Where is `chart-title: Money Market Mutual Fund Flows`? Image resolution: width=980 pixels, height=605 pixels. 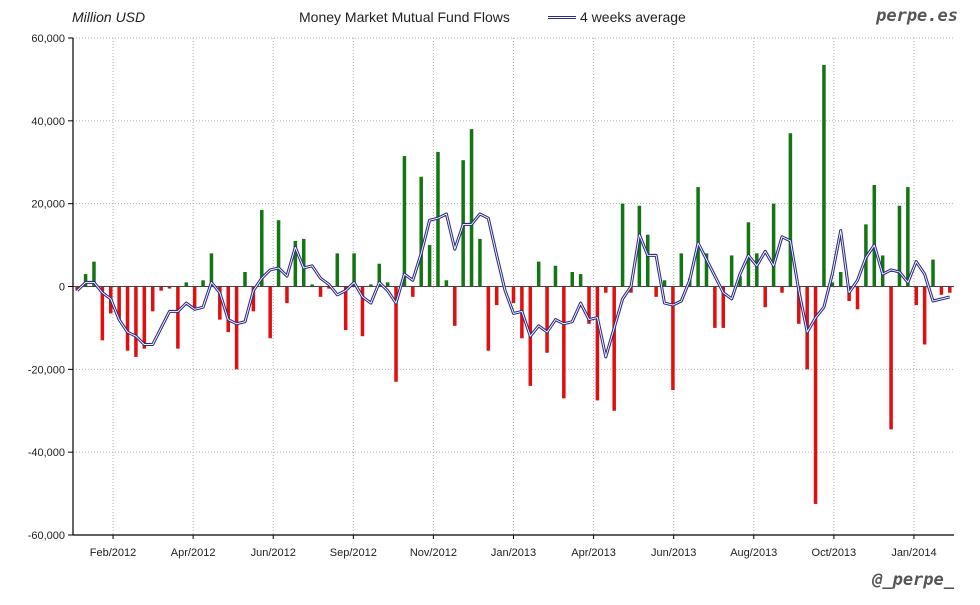 chart-title: Money Market Mutual Fund Flows is located at coordinates (404, 17).